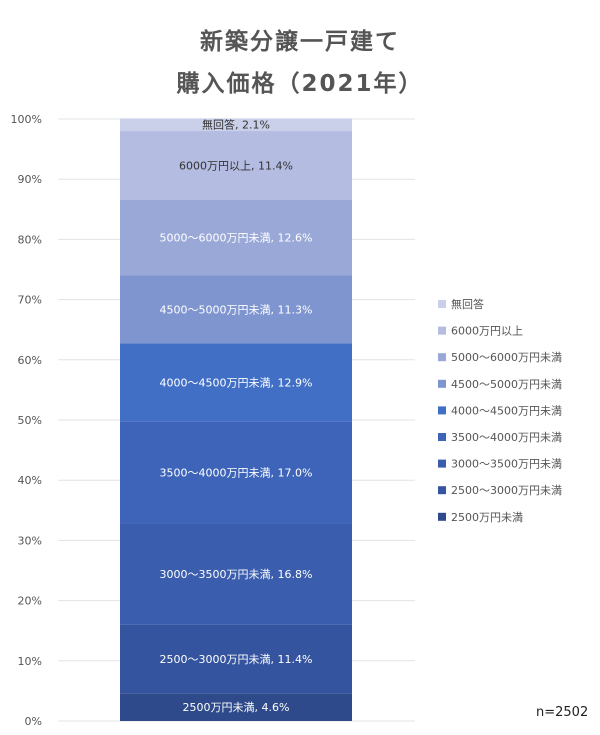 The height and width of the screenshot is (735, 600). What do you see at coordinates (562, 712) in the screenshot?
I see `sample-size-annotation: n=2502` at bounding box center [562, 712].